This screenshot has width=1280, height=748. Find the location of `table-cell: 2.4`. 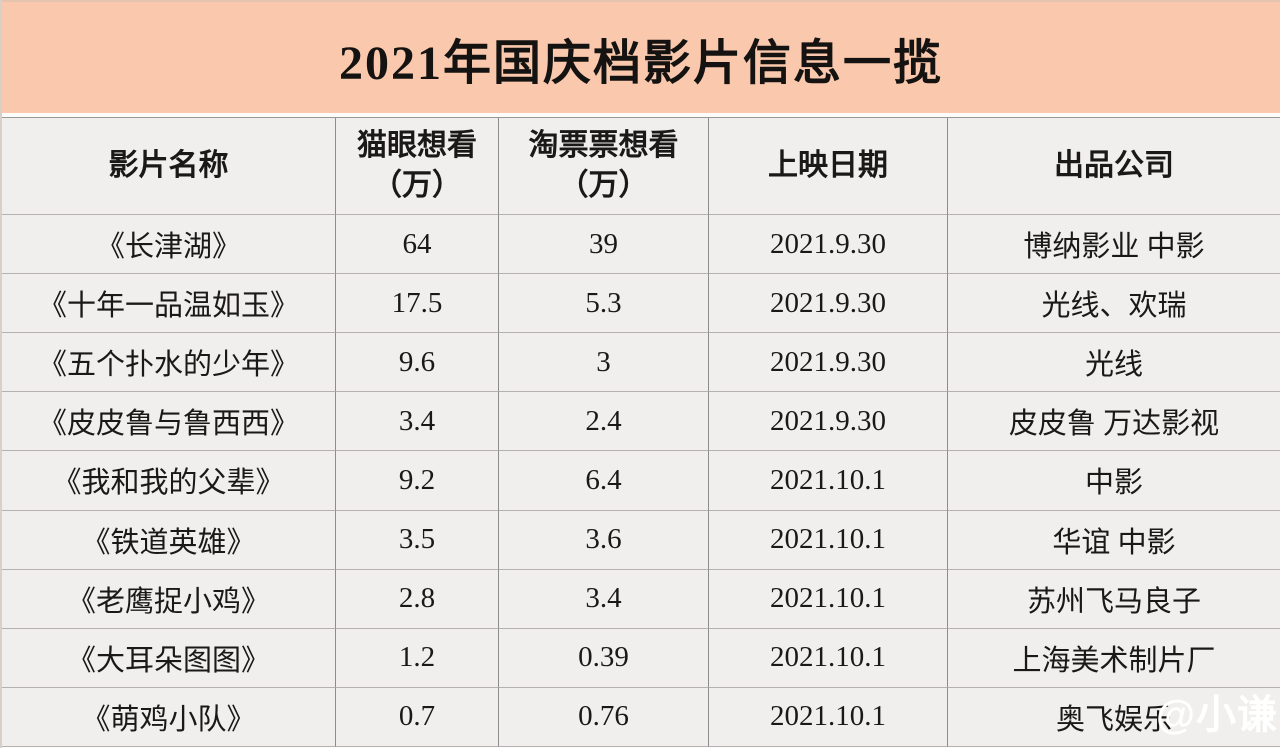

table-cell: 2.4 is located at coordinates (604, 422).